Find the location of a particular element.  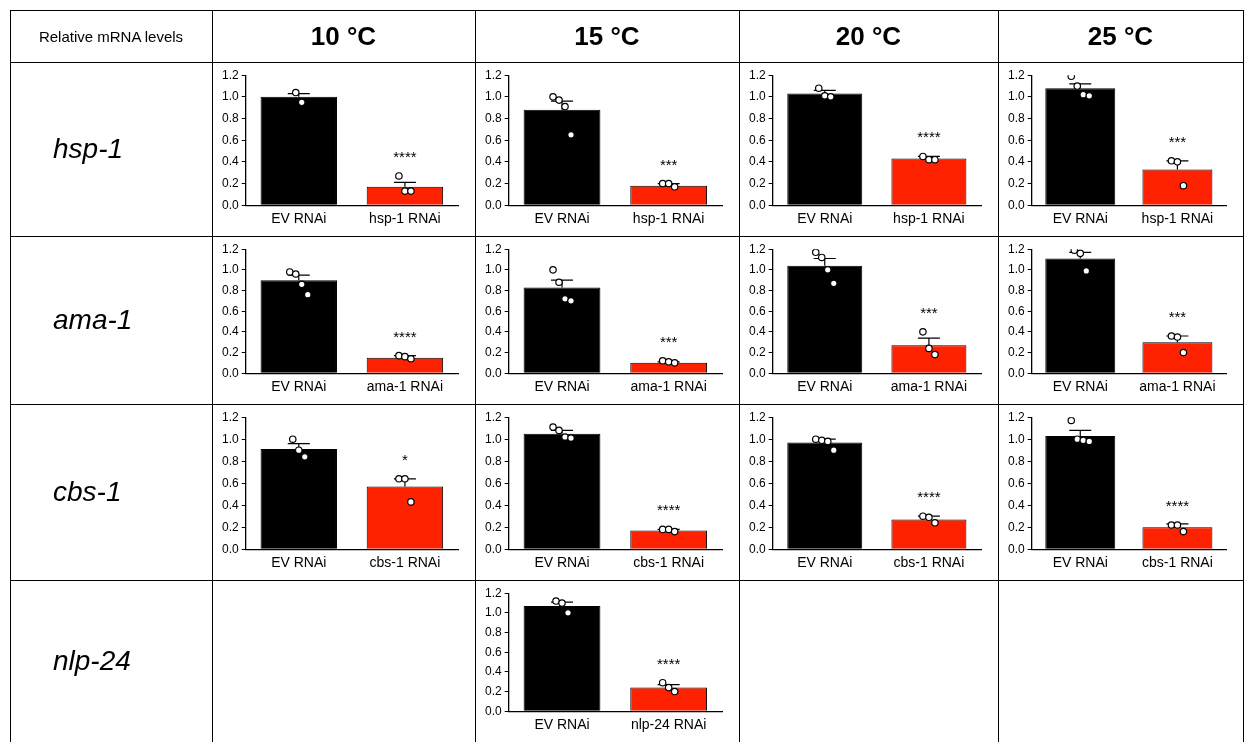

chart-title: 10 °C is located at coordinates (343, 36).